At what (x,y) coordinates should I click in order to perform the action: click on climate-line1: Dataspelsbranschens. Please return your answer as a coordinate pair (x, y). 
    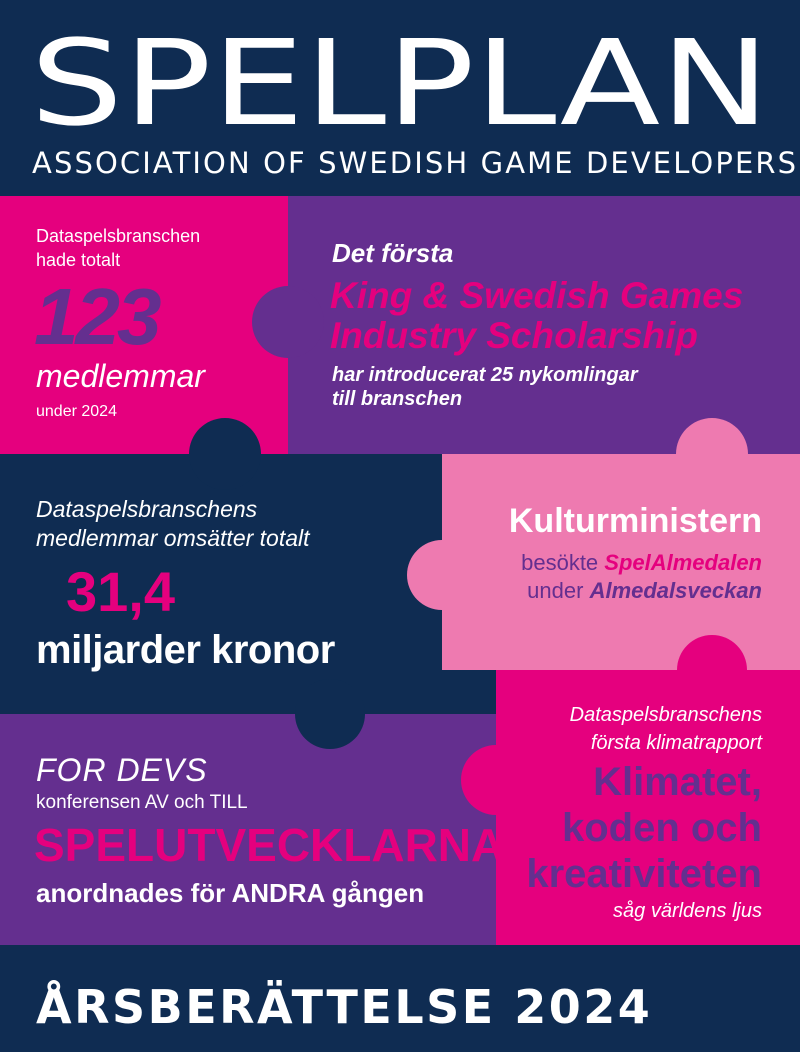
    Looking at the image, I should click on (665, 715).